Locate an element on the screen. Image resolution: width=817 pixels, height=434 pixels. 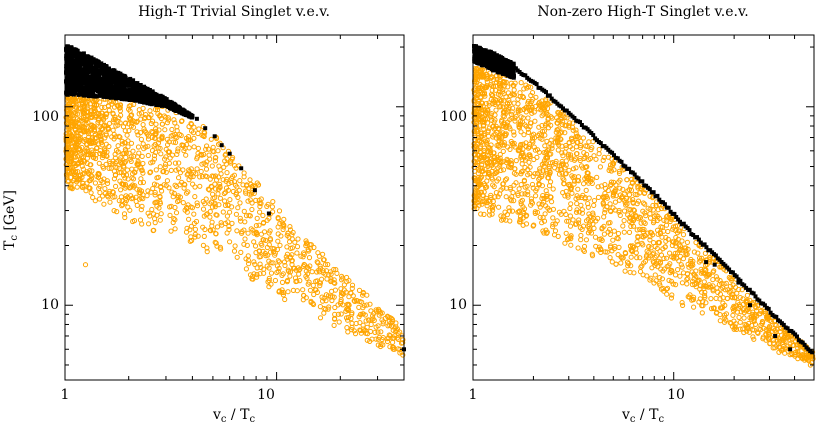
panel-left-xtick-label-1: 1 is located at coordinates (65, 395).